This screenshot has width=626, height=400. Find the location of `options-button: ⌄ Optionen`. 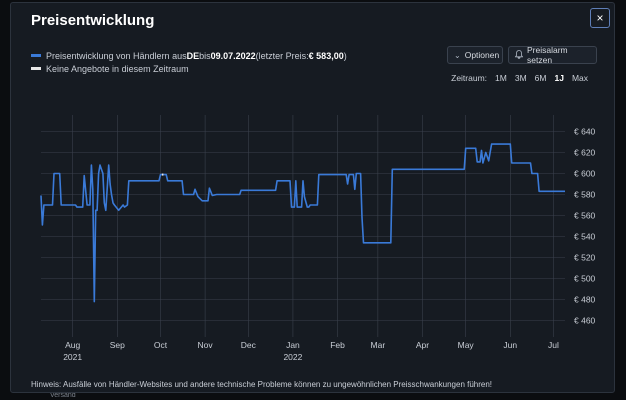

options-button: ⌄ Optionen is located at coordinates (475, 55).